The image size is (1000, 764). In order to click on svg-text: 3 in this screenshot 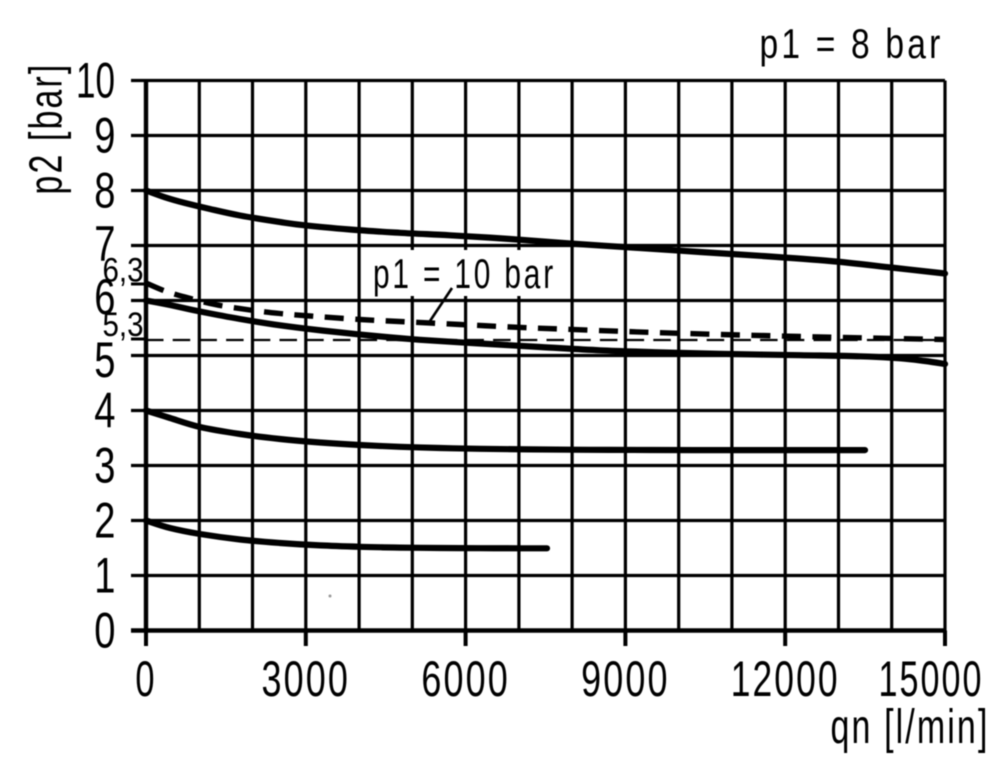, I will do `click(104, 465)`.